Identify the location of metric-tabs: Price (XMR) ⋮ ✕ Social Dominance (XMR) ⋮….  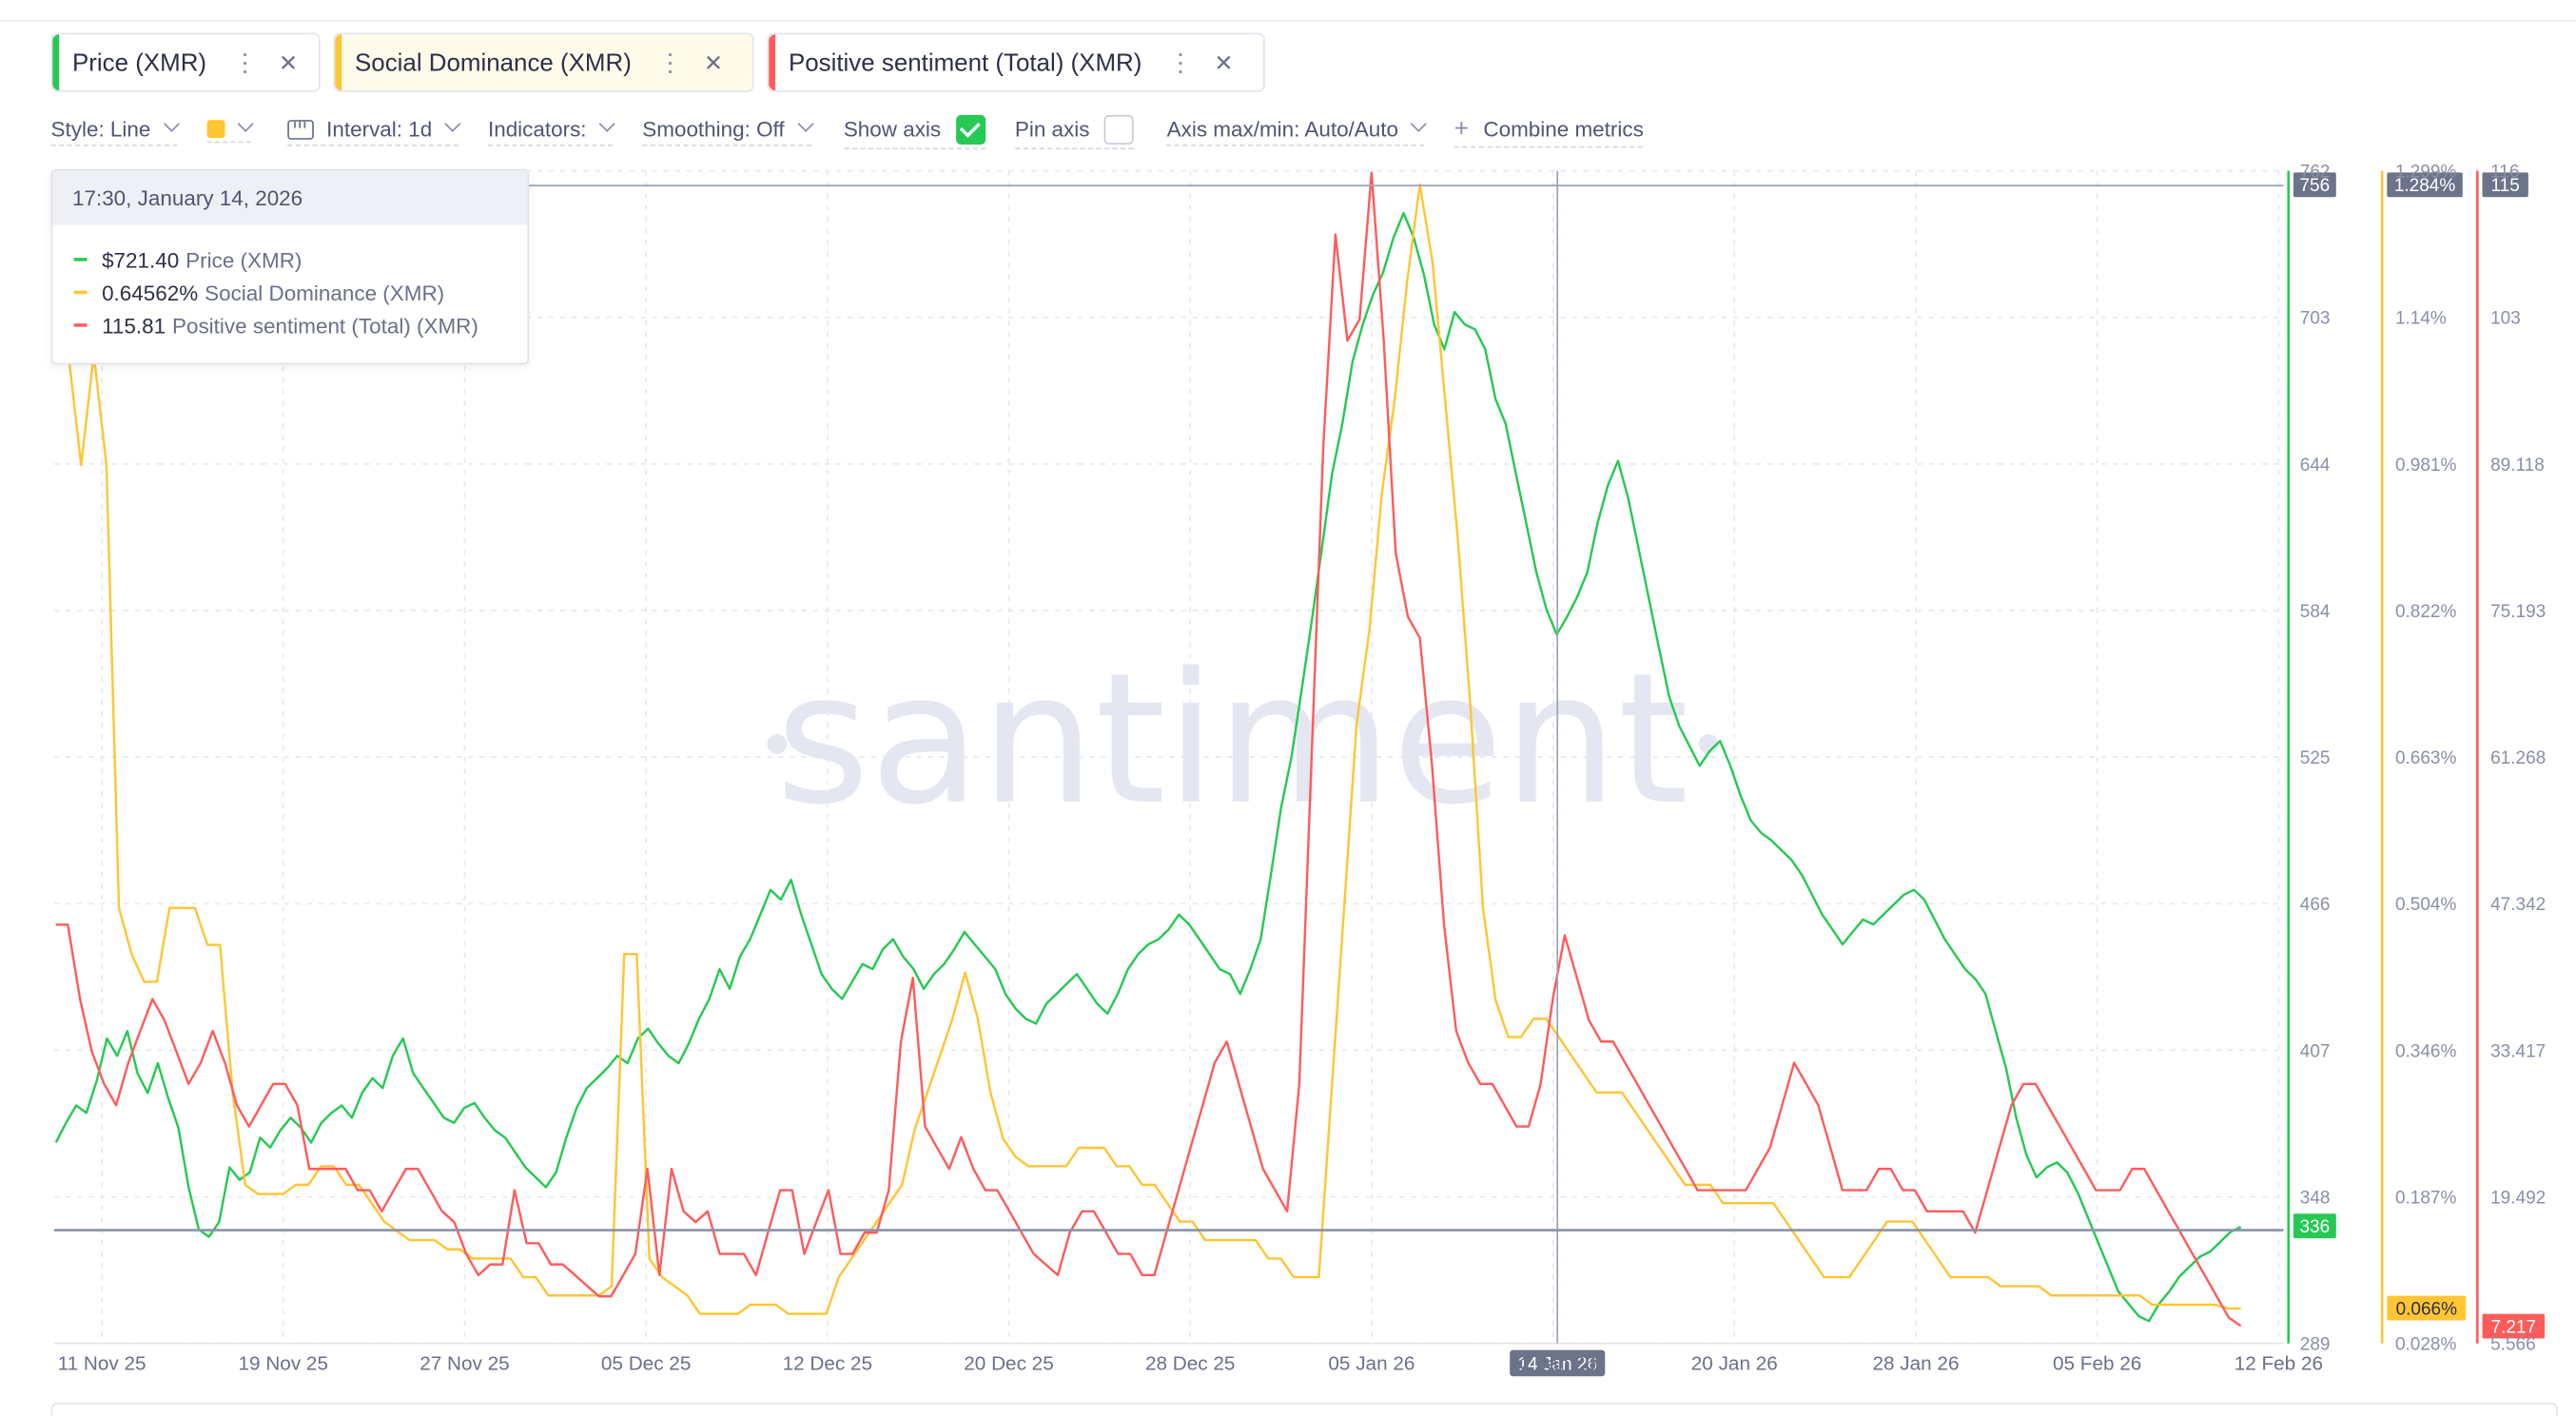
(658, 62).